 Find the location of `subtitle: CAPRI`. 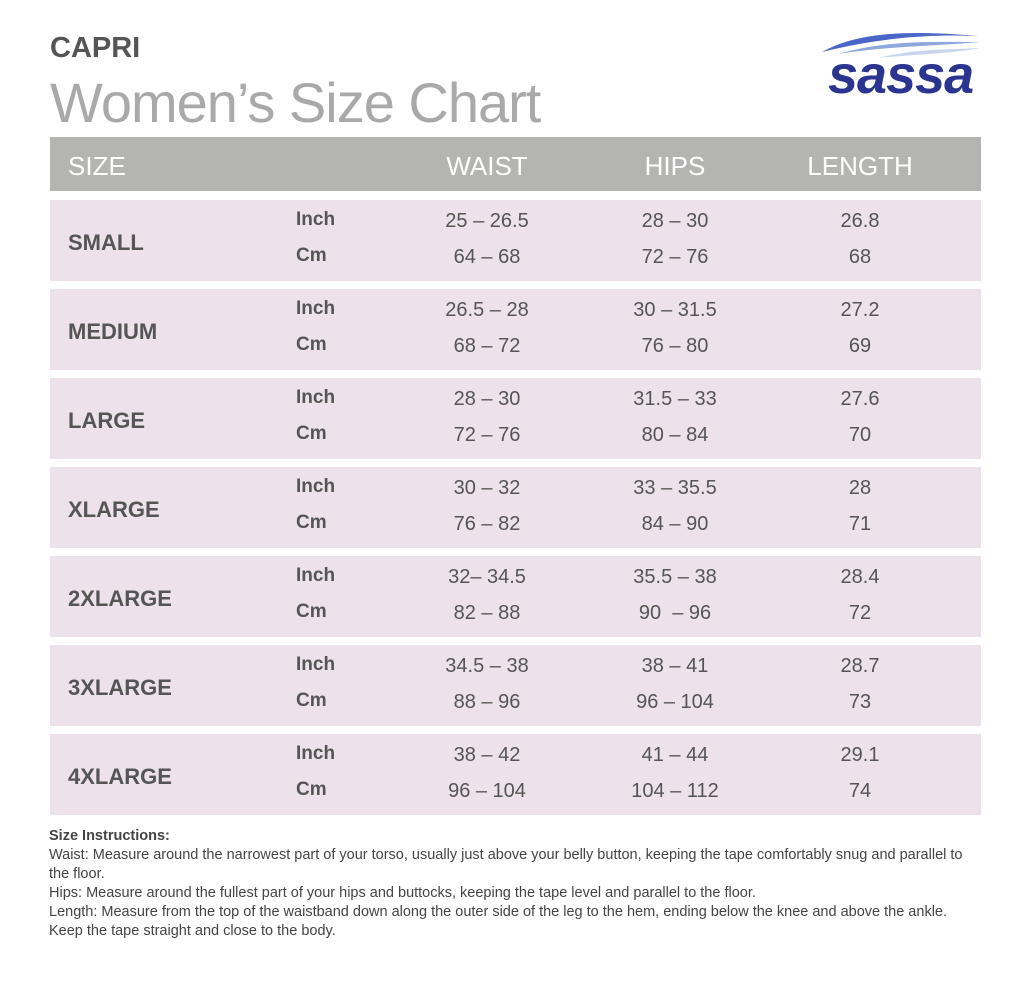

subtitle: CAPRI is located at coordinates (95, 48).